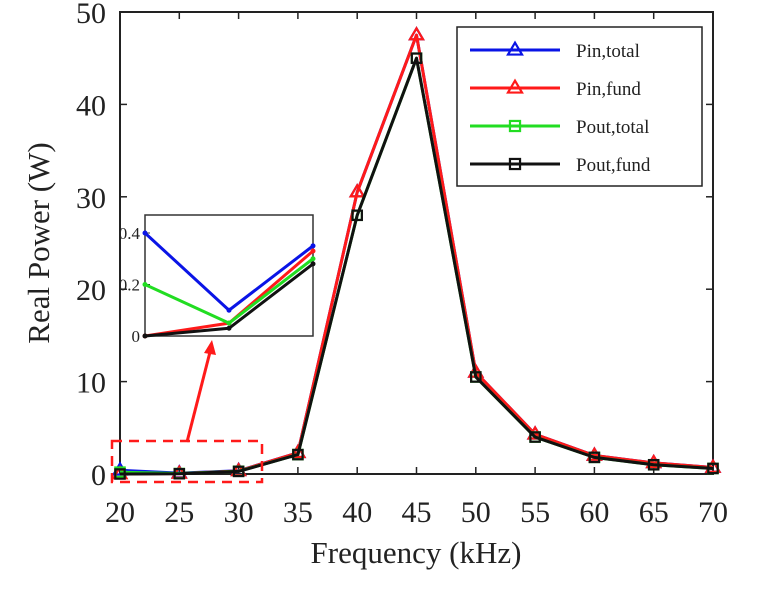 The height and width of the screenshot is (598, 759). I want to click on x-tick-label: 65, so click(654, 512).